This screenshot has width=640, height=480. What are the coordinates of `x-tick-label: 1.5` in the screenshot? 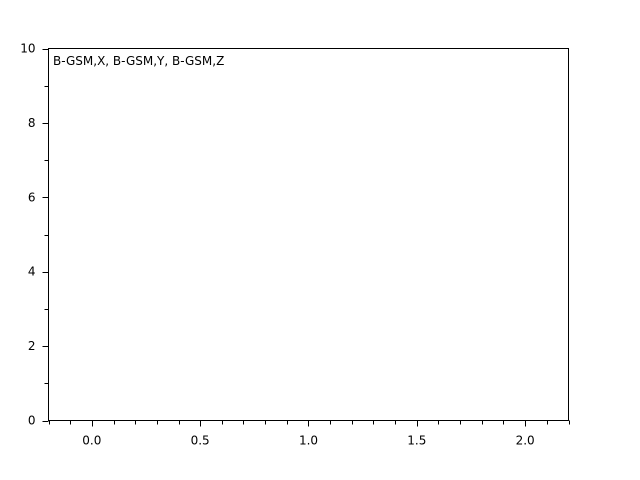 It's located at (416, 441).